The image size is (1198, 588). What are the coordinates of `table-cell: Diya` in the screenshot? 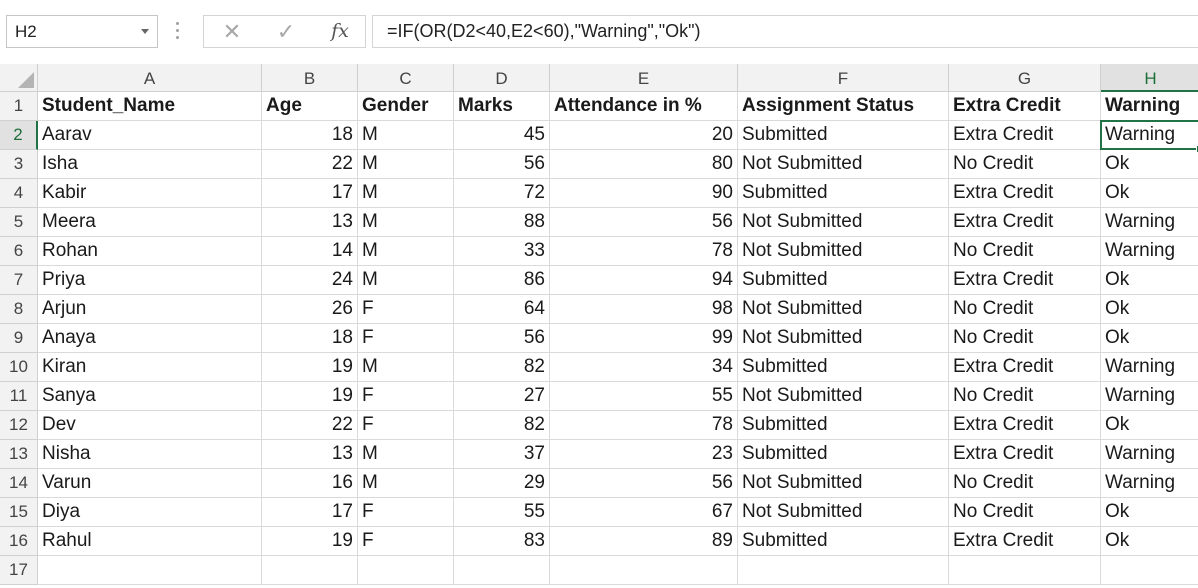 It's located at (150, 512).